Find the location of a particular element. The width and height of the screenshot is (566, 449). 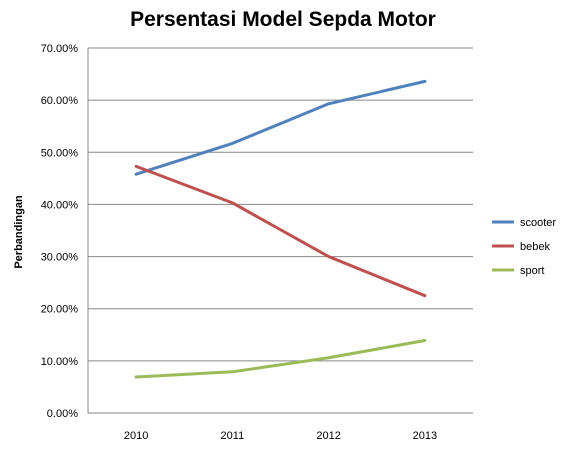

series-line-scooter is located at coordinates (280, 127).